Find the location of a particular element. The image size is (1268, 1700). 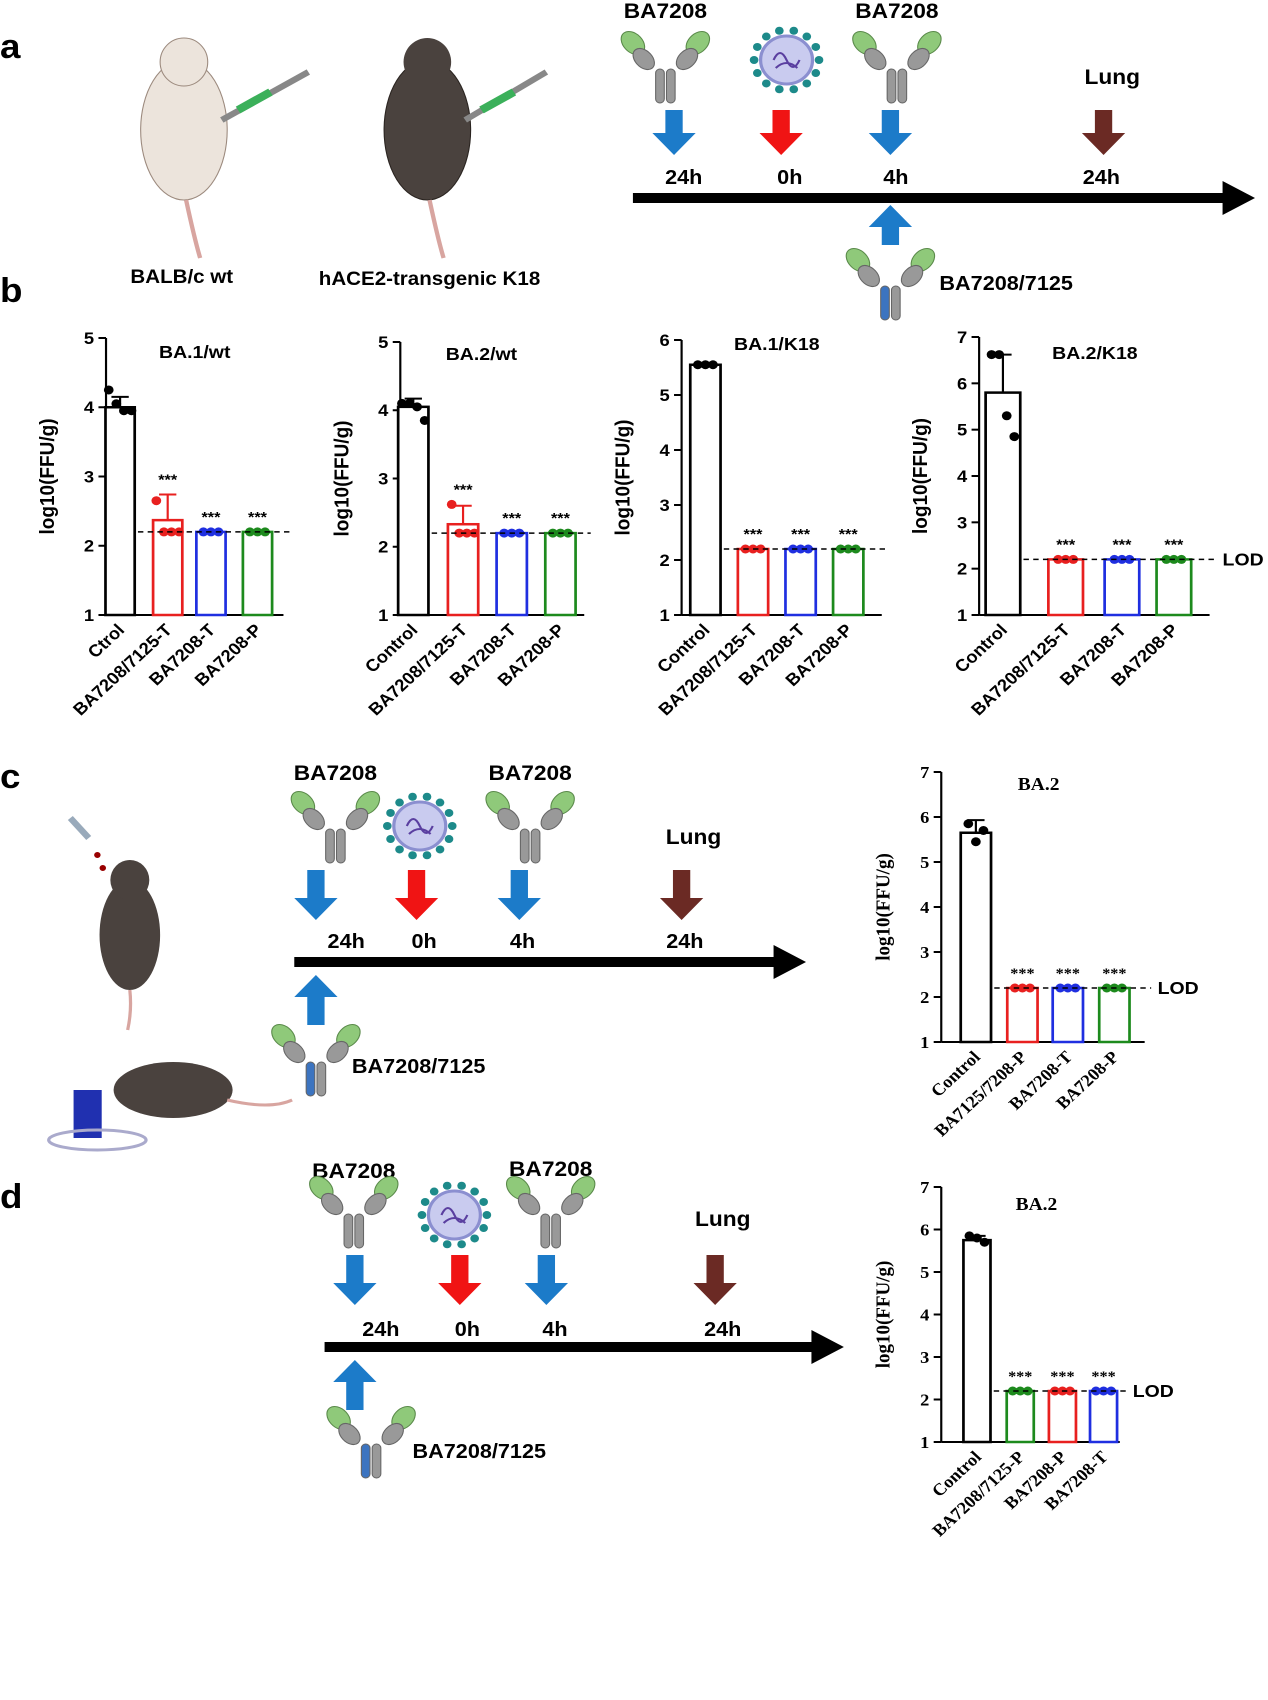

y-tick-label: 7 is located at coordinates (924, 1187).